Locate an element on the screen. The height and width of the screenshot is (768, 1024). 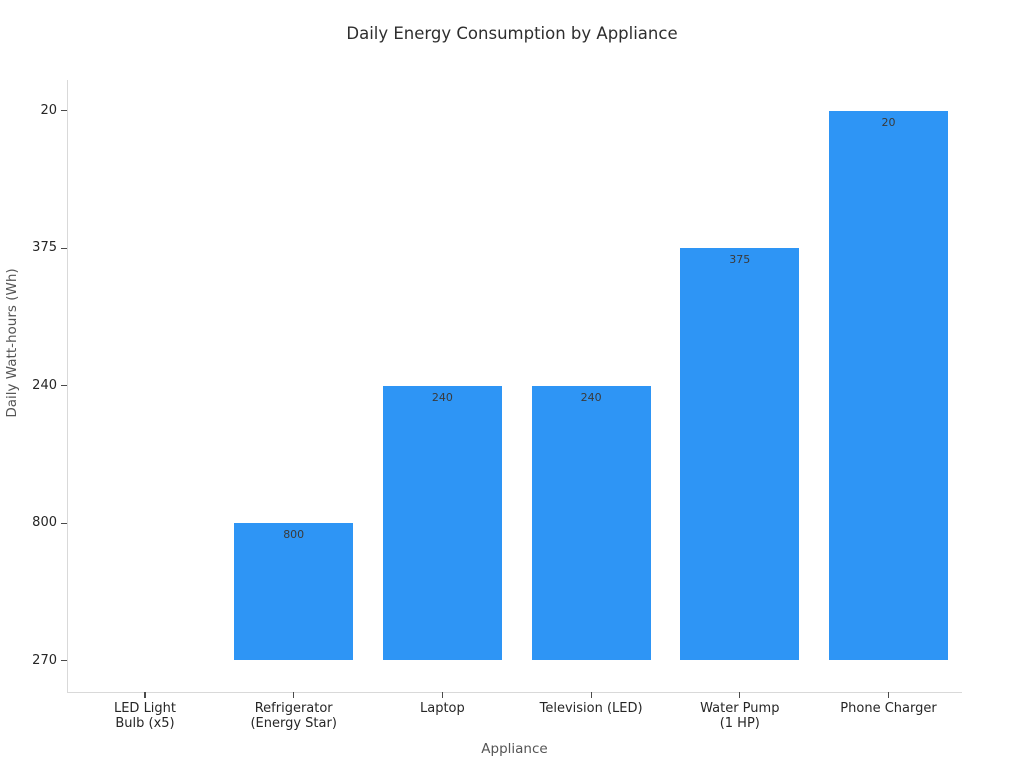
y-axis-spine is located at coordinates (68, 386).